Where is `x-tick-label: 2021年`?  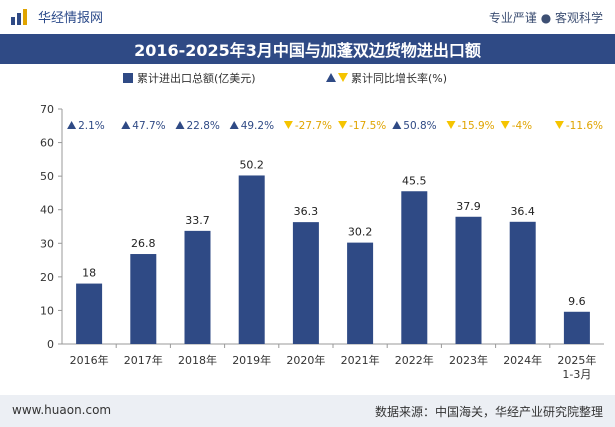 x-tick-label: 2021年 is located at coordinates (360, 360).